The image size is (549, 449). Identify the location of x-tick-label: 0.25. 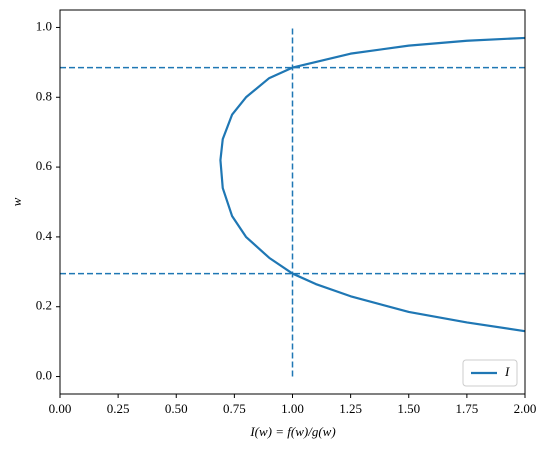
(118, 408).